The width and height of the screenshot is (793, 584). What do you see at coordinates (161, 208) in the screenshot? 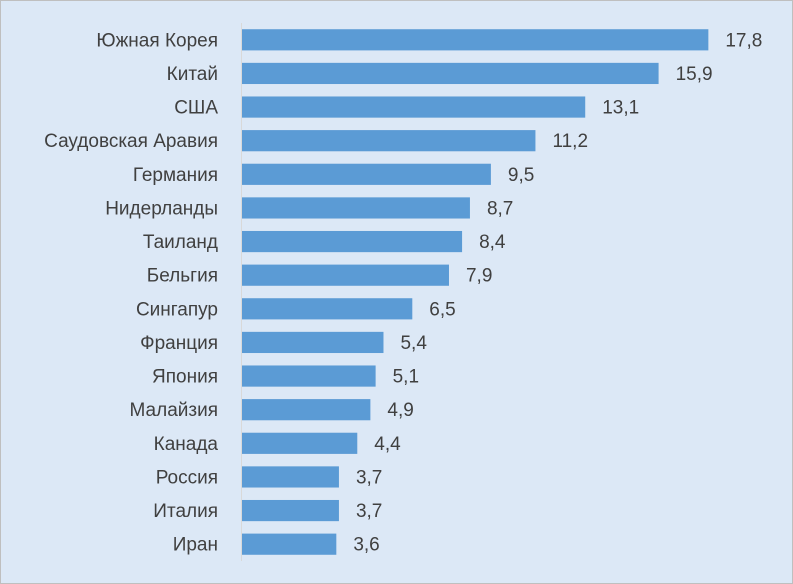
I see `category-label: Нидерланды` at bounding box center [161, 208].